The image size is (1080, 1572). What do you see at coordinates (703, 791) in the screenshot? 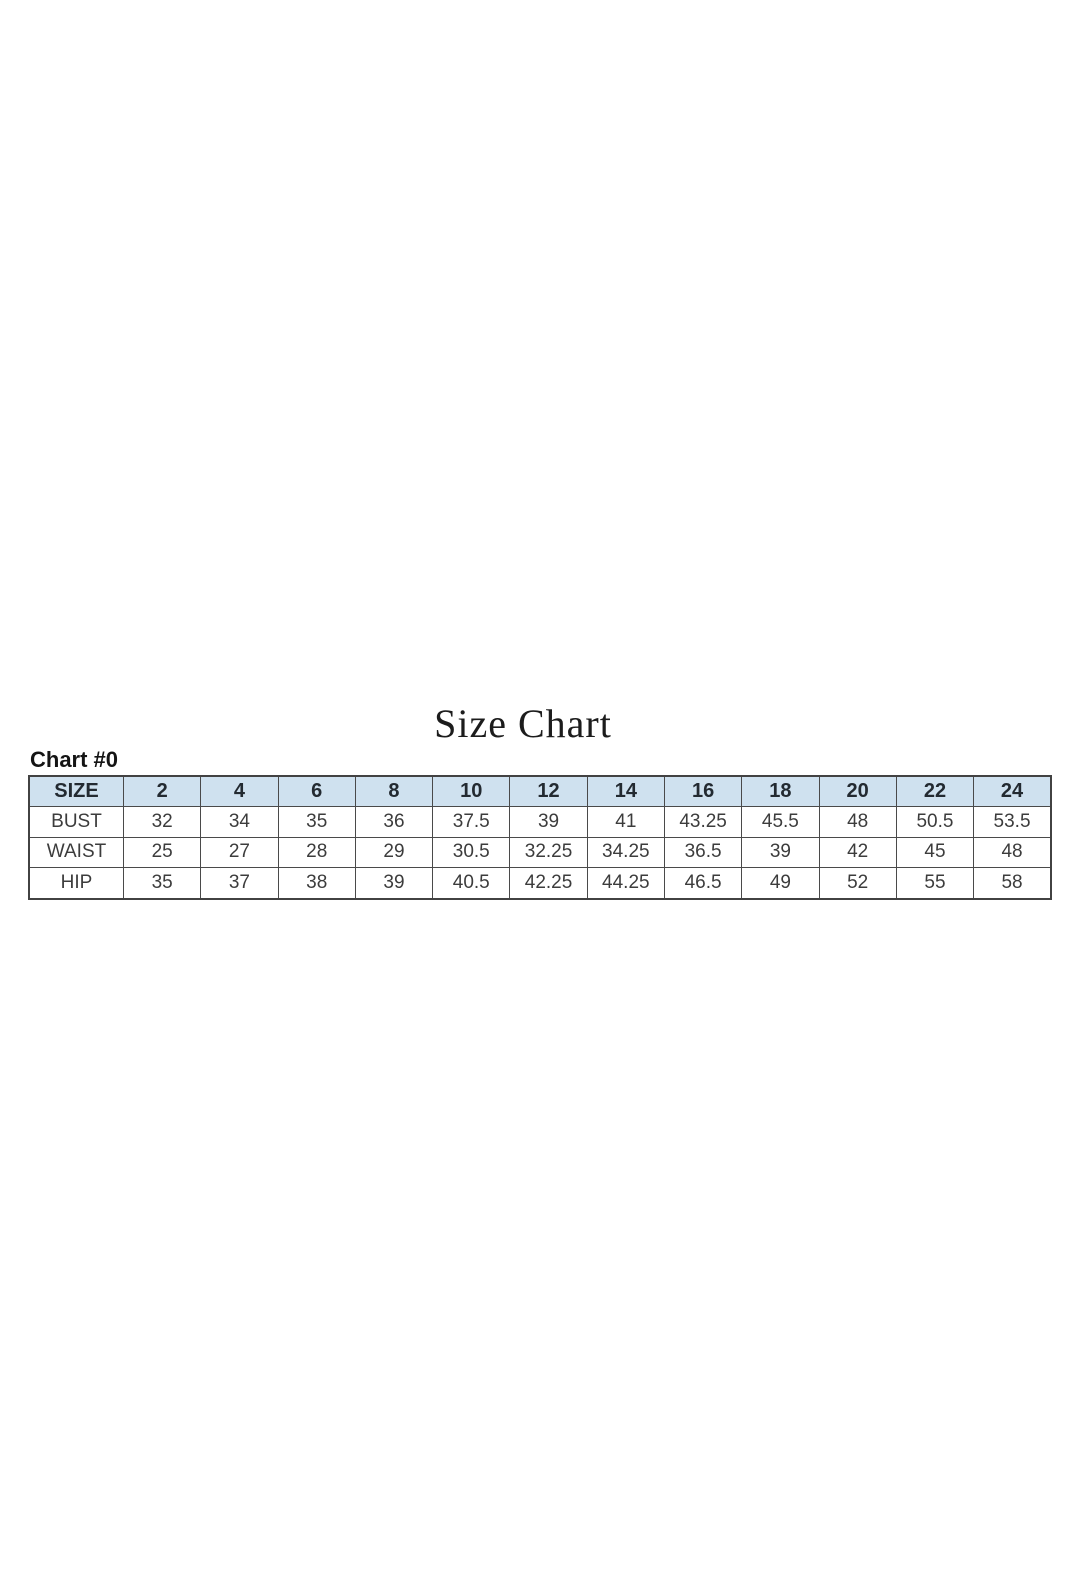
I see `size-column-header: 16` at bounding box center [703, 791].